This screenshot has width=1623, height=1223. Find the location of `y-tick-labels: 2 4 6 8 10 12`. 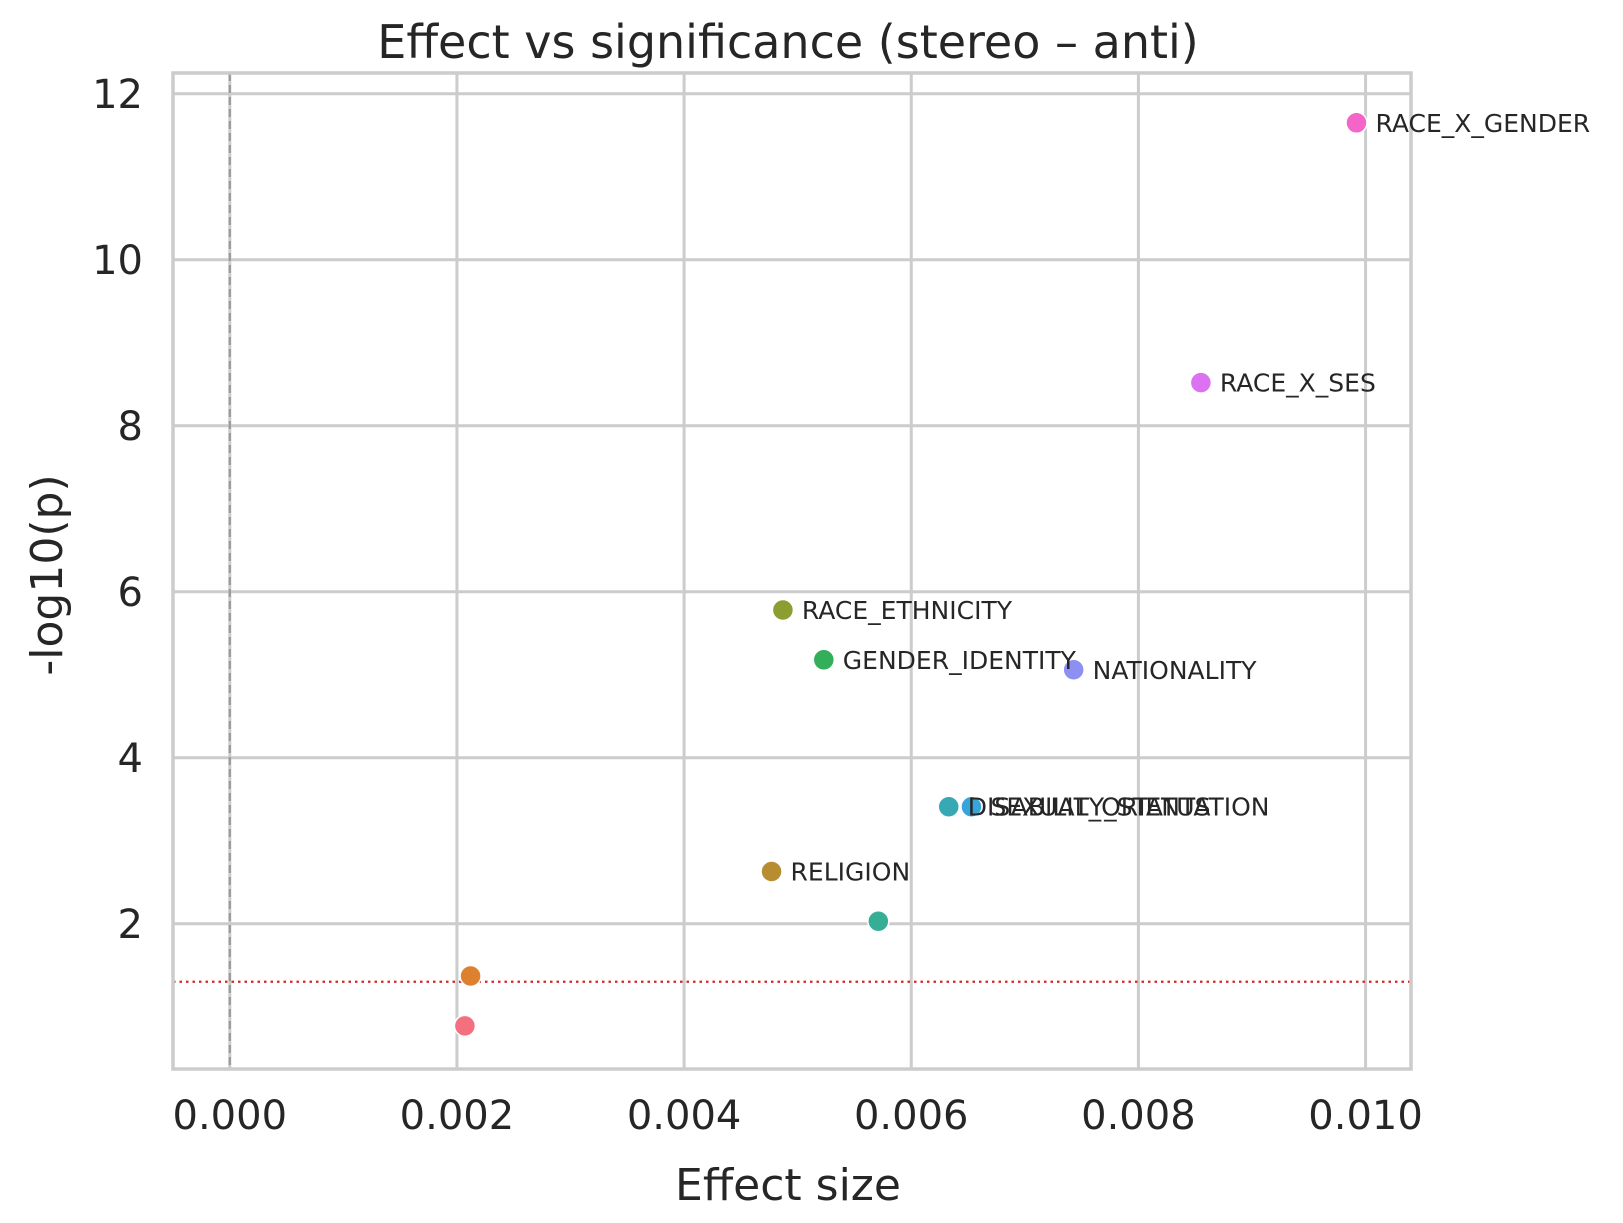

y-tick-labels: 2 4 6 8 10 12 is located at coordinates (117, 510).